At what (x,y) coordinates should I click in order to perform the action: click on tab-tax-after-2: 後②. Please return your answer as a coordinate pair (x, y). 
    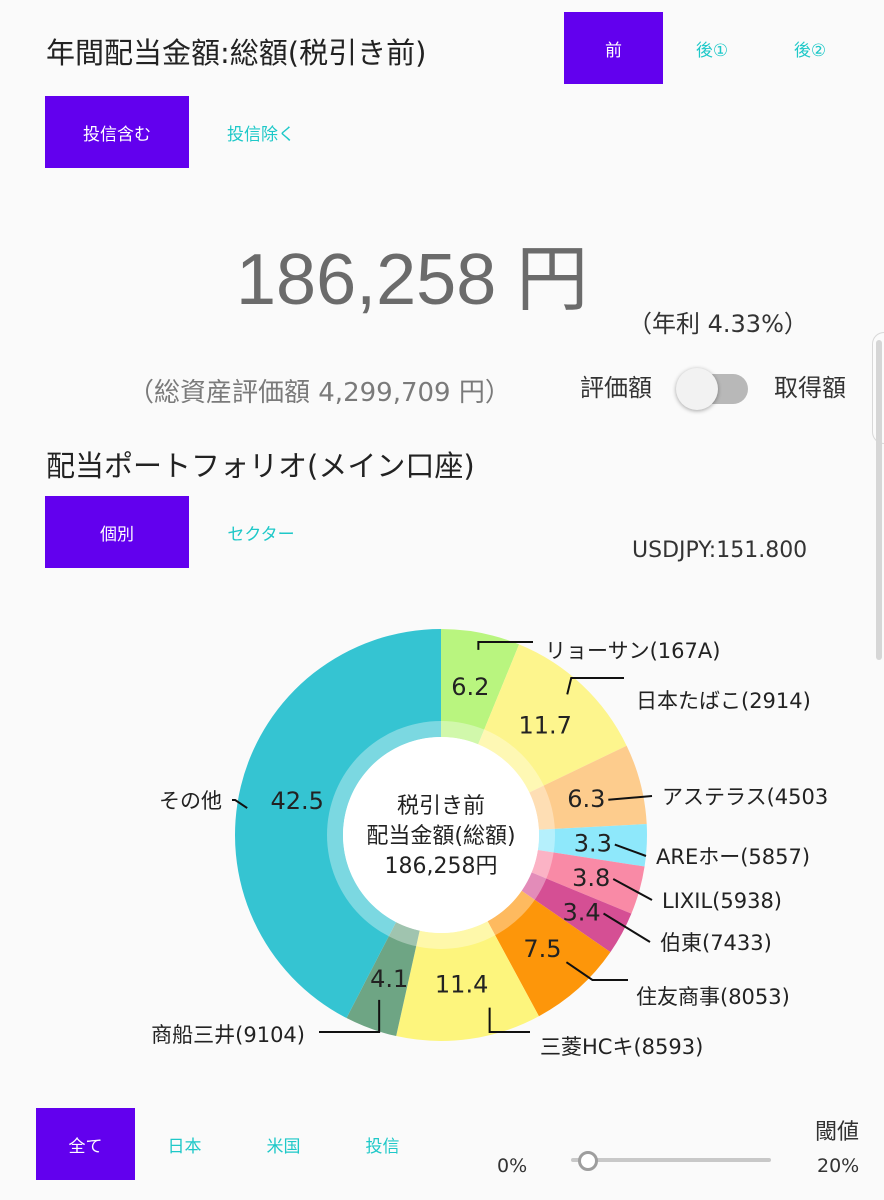
    Looking at the image, I should click on (810, 50).